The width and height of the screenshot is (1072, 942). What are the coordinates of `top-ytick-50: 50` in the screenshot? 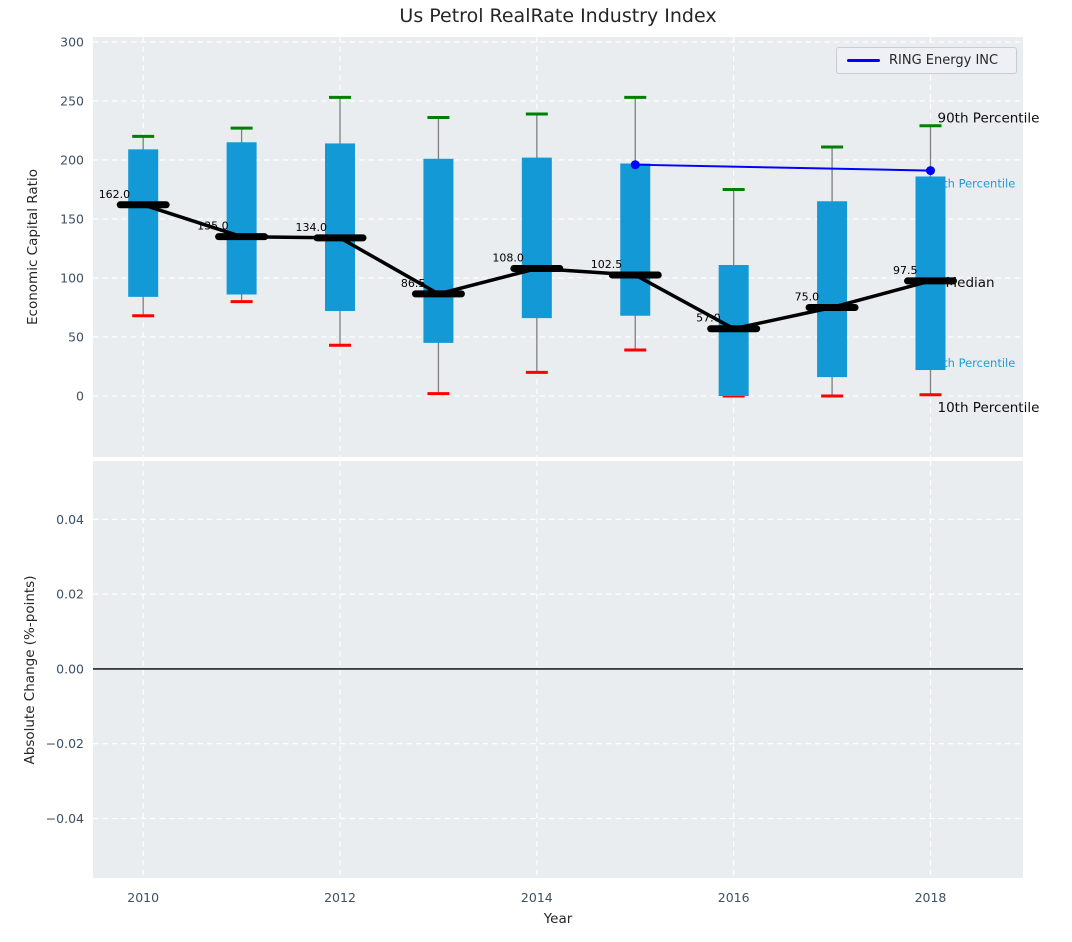 It's located at (76, 336).